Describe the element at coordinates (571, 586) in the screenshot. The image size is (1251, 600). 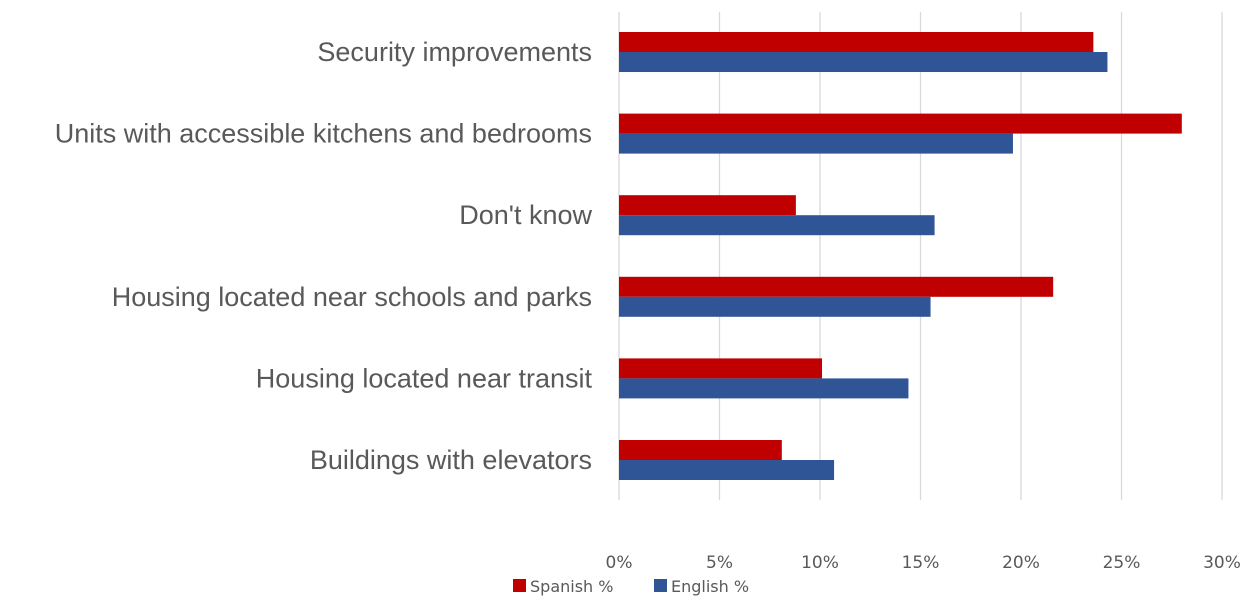
I see `legend-label: Spanish %` at that location.